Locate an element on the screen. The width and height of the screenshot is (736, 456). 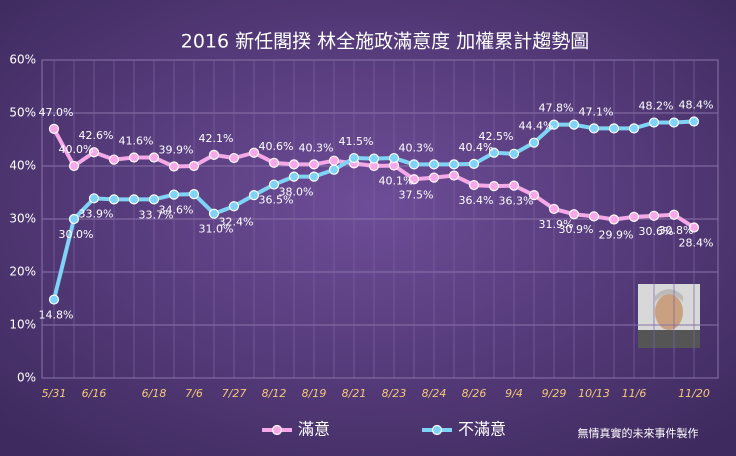
y-tick-label: 10% is located at coordinates (22, 325).